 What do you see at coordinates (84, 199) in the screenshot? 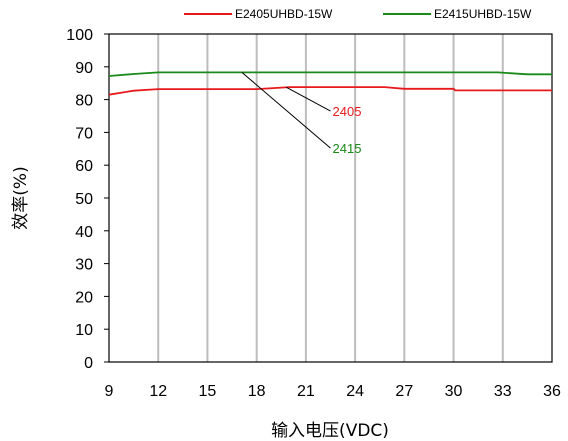
I see `y-tick-label: 50` at bounding box center [84, 199].